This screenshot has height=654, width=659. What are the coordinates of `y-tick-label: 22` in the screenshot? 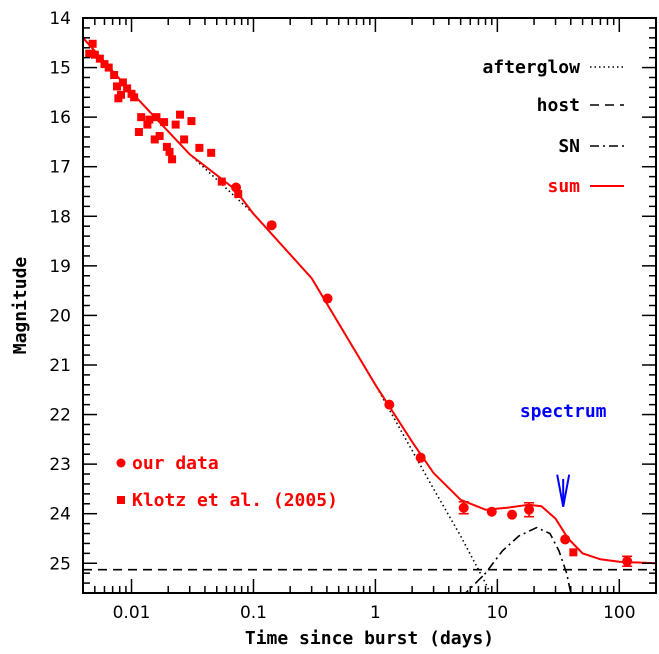 It's located at (60, 416).